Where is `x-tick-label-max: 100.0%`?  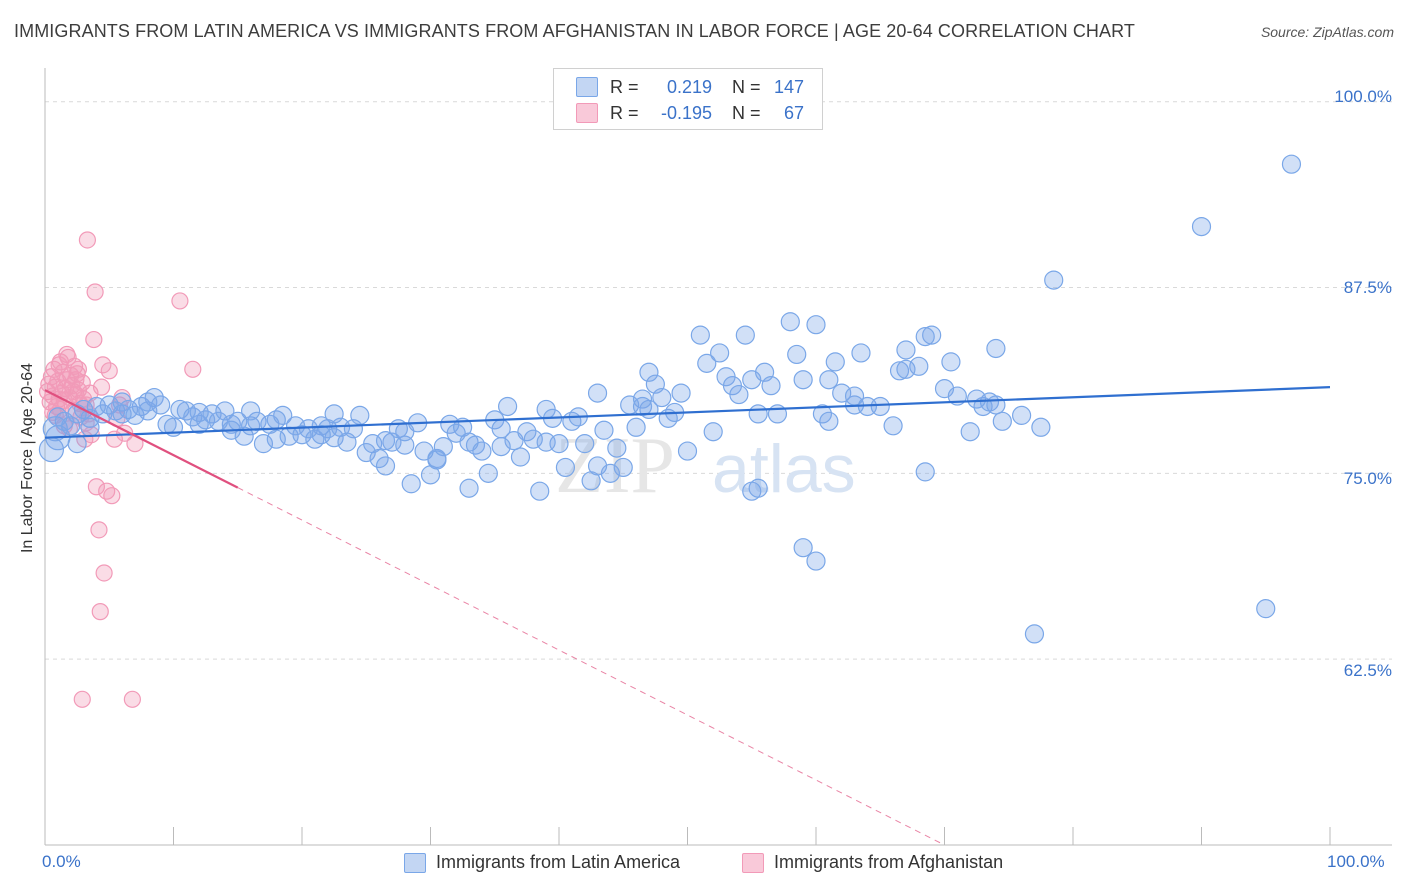 x-tick-label-max: 100.0% is located at coordinates (1356, 861).